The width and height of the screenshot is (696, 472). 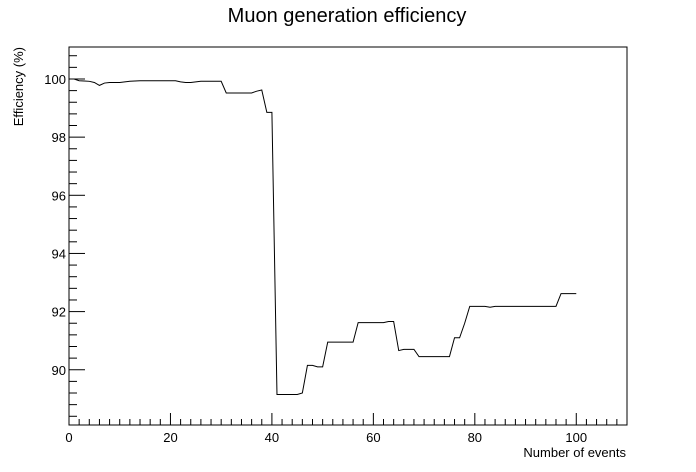 I want to click on x-tick-label: 60, so click(x=373, y=437).